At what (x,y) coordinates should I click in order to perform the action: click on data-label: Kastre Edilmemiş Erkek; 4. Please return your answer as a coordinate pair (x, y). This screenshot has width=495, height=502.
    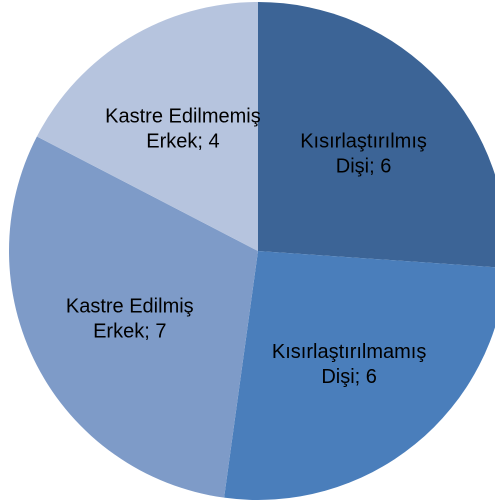
    Looking at the image, I should click on (183, 129).